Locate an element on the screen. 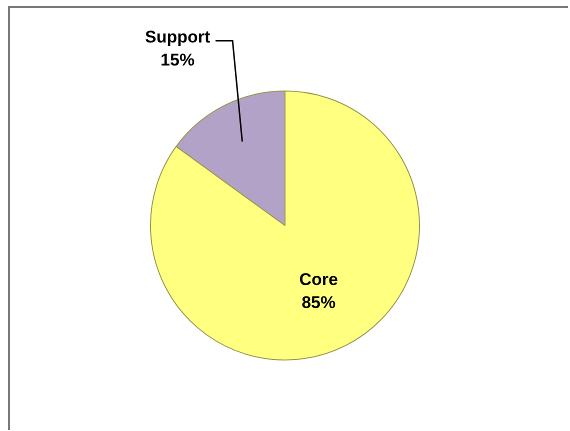 This screenshot has height=431, width=570. data-label: 15% is located at coordinates (177, 60).